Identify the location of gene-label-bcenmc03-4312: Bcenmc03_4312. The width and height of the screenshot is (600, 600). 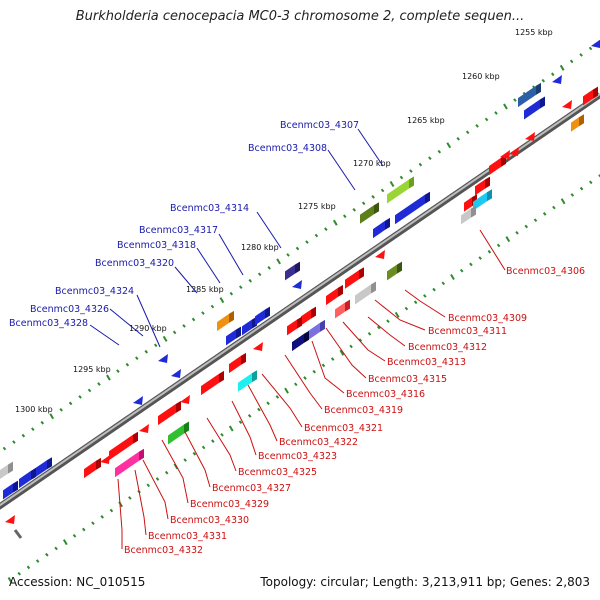
(447, 347).